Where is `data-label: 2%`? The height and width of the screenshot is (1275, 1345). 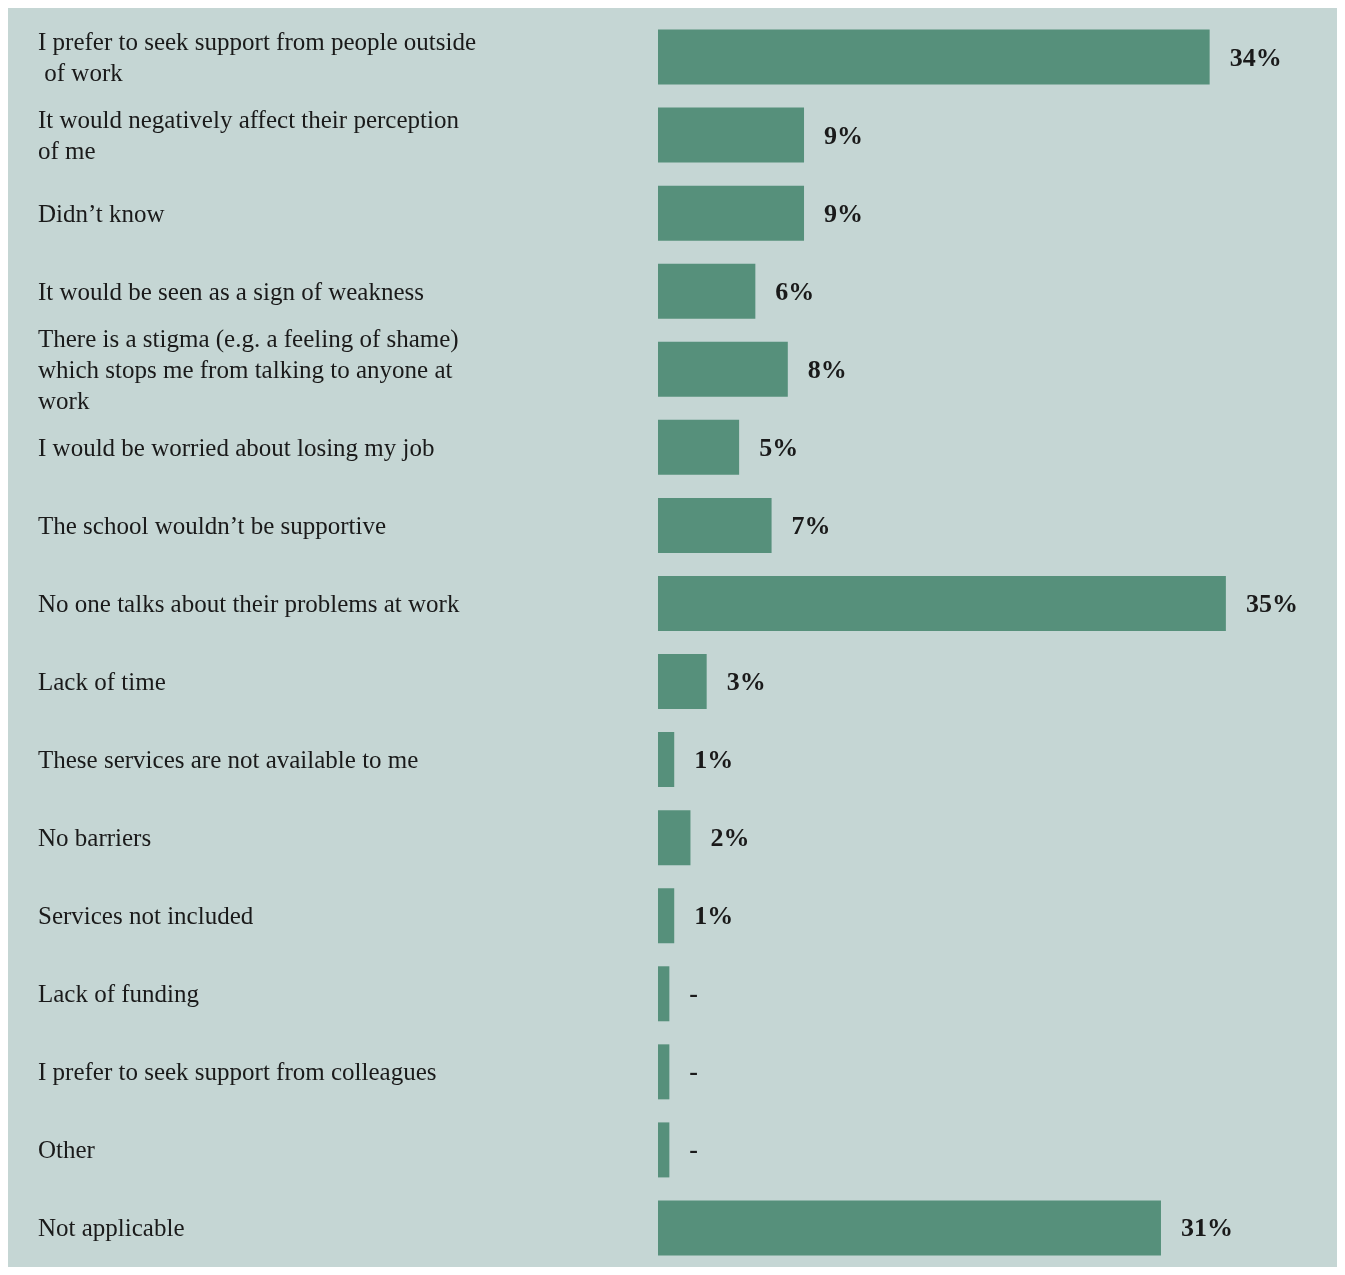 data-label: 2% is located at coordinates (730, 838).